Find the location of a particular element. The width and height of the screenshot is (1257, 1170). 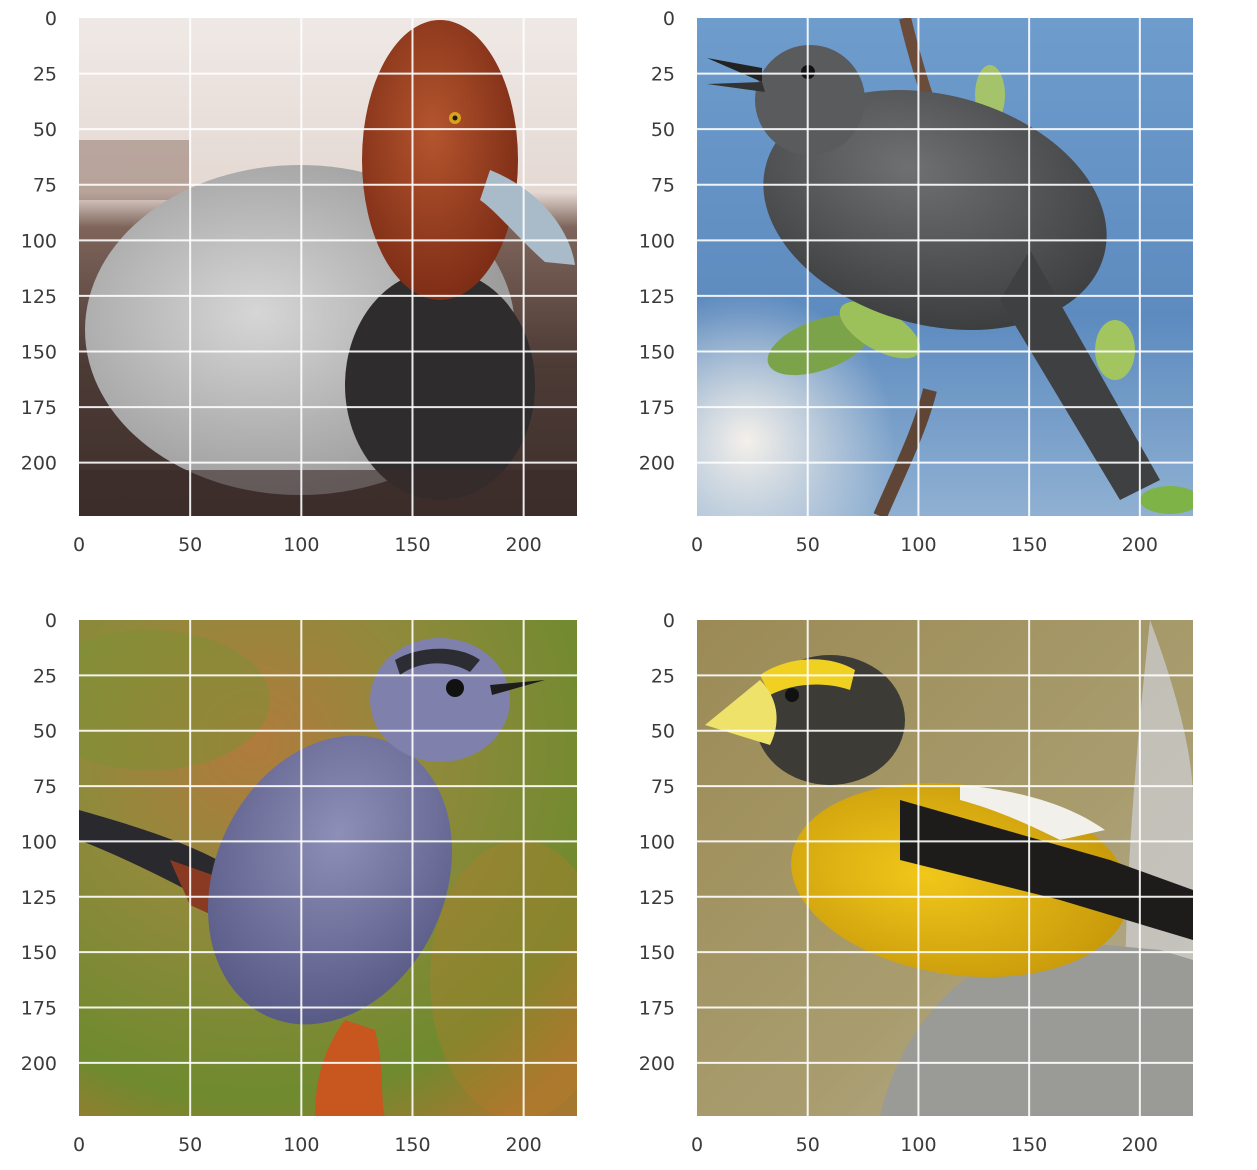

xticks-4: 0 50 100 150 200 is located at coordinates (924, 1145).